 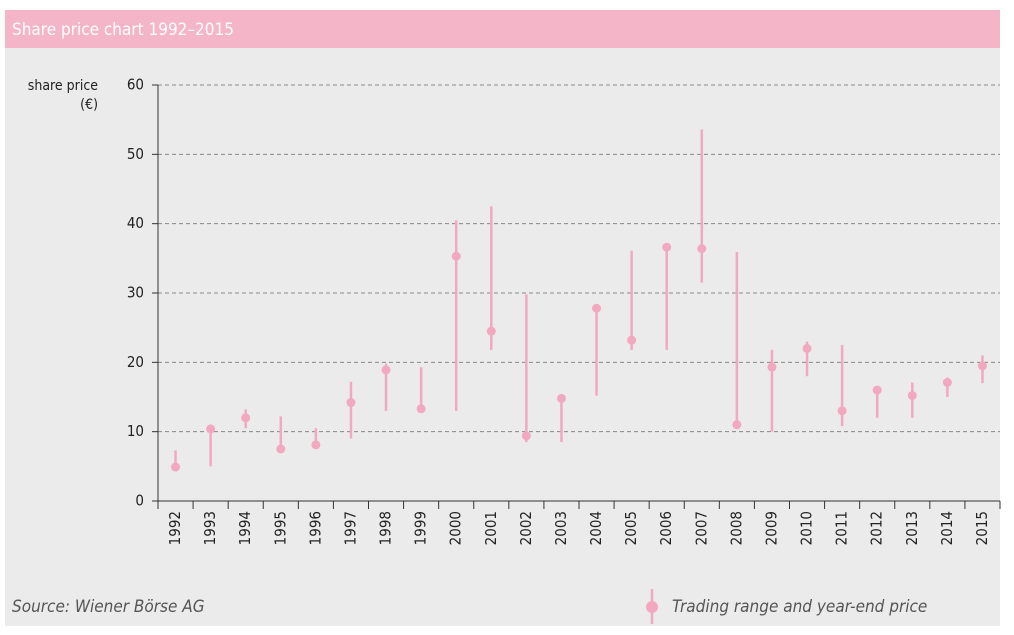 I want to click on x-tick-label: 1998, so click(x=386, y=528).